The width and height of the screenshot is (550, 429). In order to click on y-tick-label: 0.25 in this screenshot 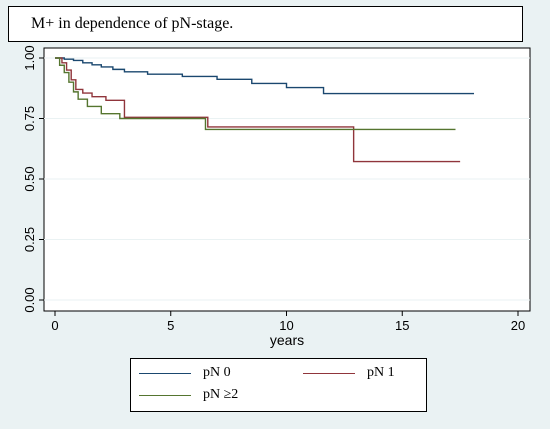, I will do `click(29, 239)`.